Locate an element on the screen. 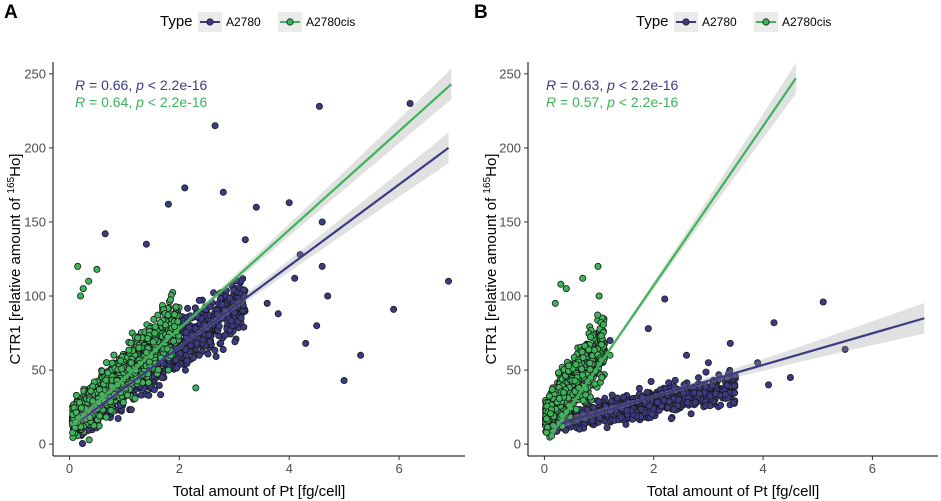 Image resolution: width=941 pixels, height=501 pixels. x-tick-label: 0 is located at coordinates (69, 468).